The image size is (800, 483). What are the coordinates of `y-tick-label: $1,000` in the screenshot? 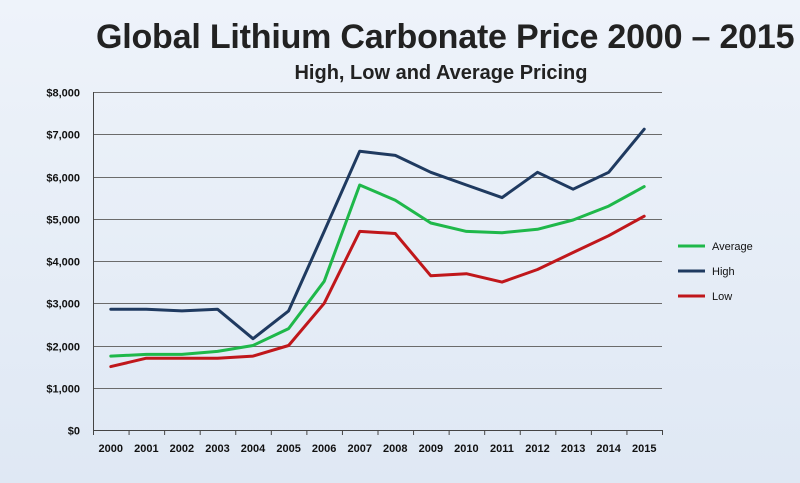 It's located at (63, 390).